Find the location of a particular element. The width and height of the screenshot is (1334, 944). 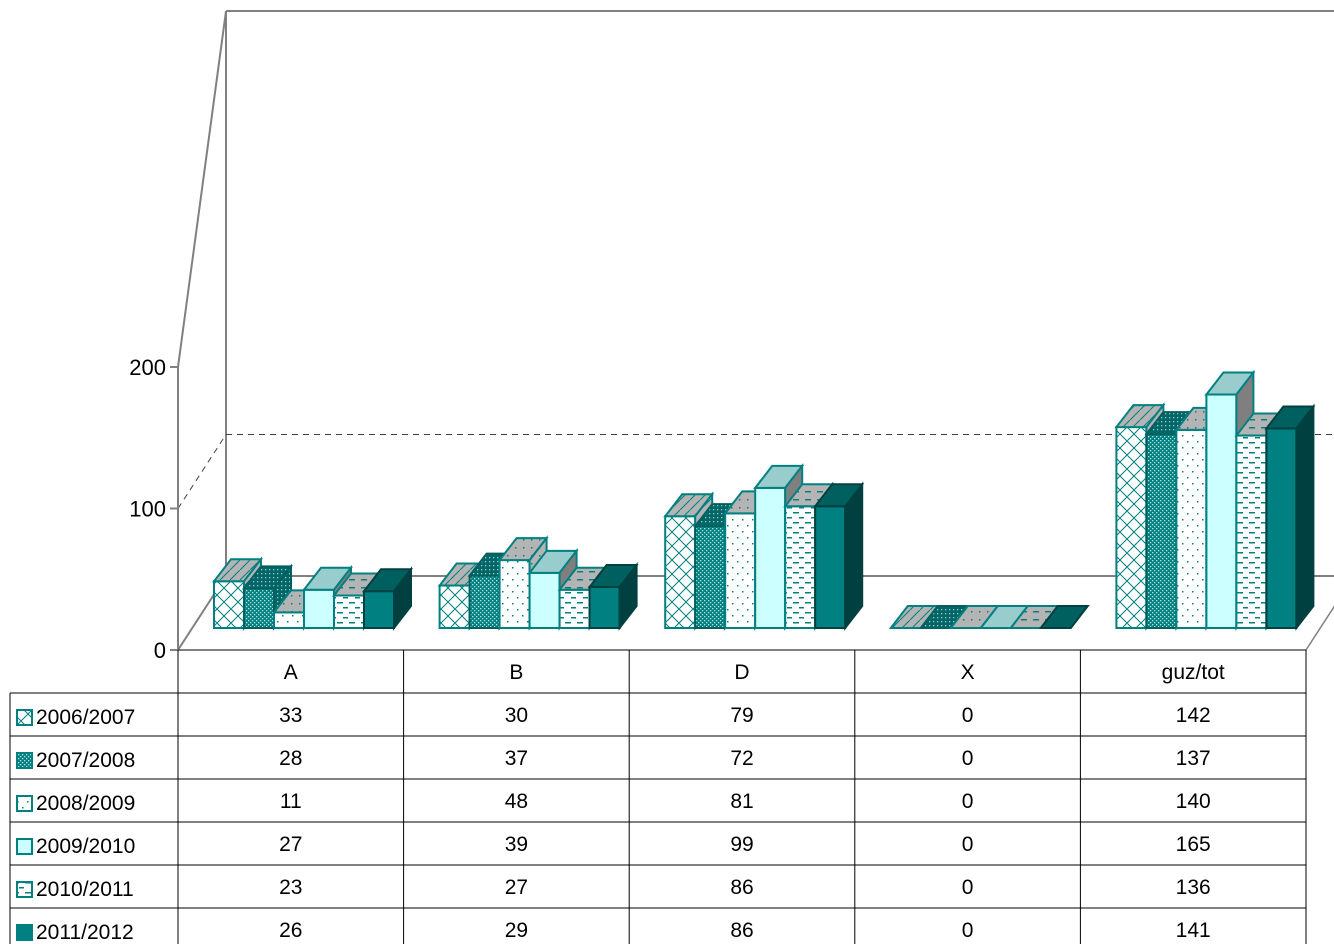

table-cell: 11 is located at coordinates (291, 801).